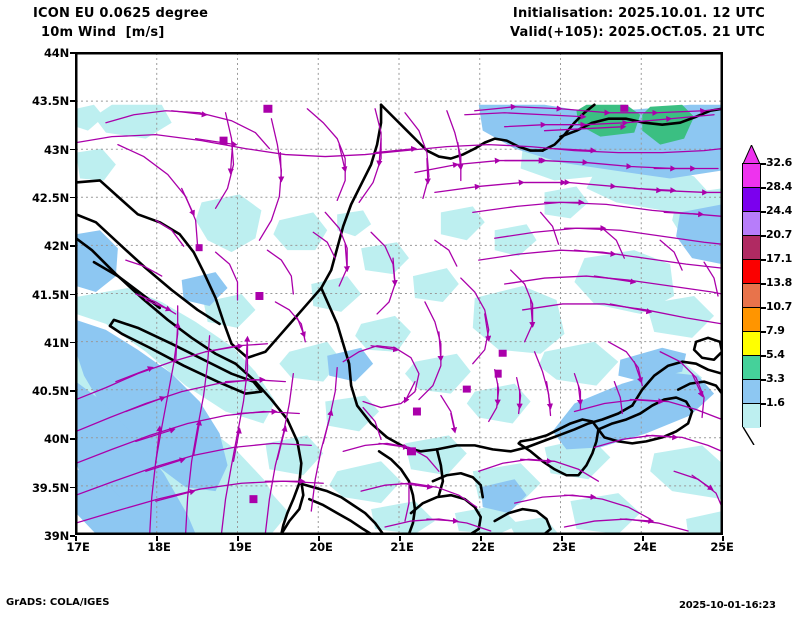 The height and width of the screenshot is (618, 800). I want to click on lat-tick-41.5n: 41.5N, so click(50, 295).